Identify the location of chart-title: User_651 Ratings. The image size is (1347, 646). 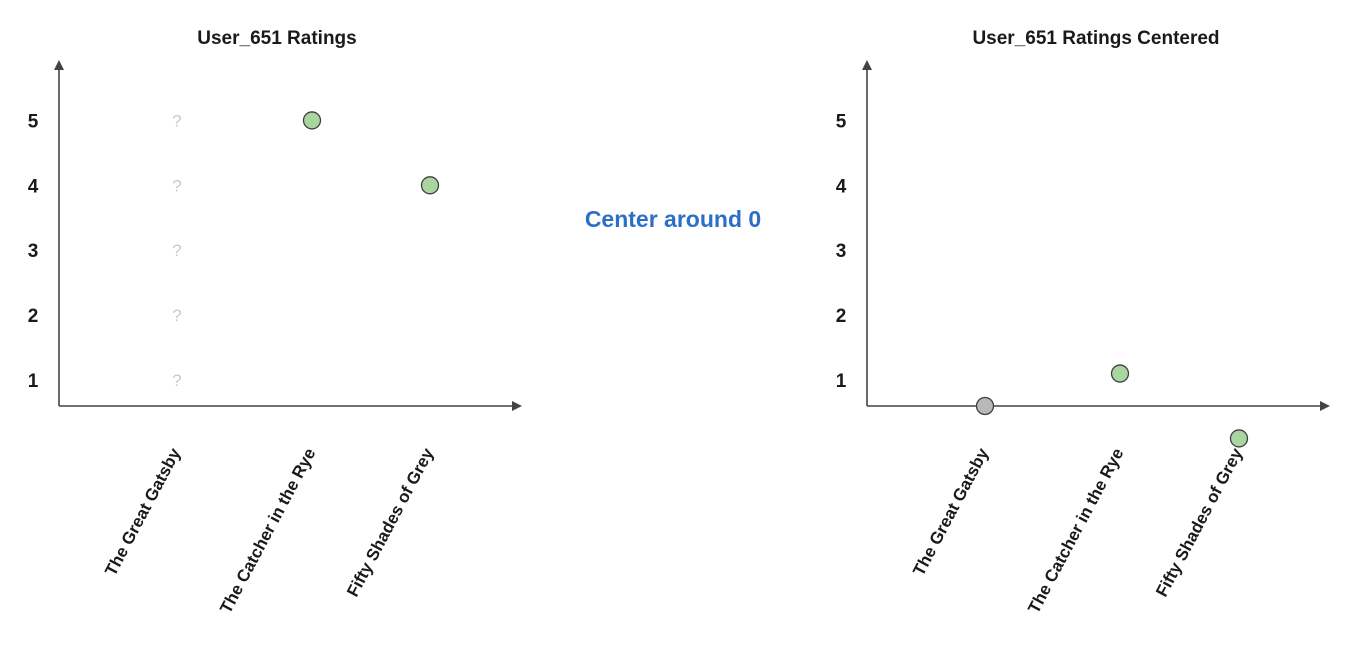
(276, 38).